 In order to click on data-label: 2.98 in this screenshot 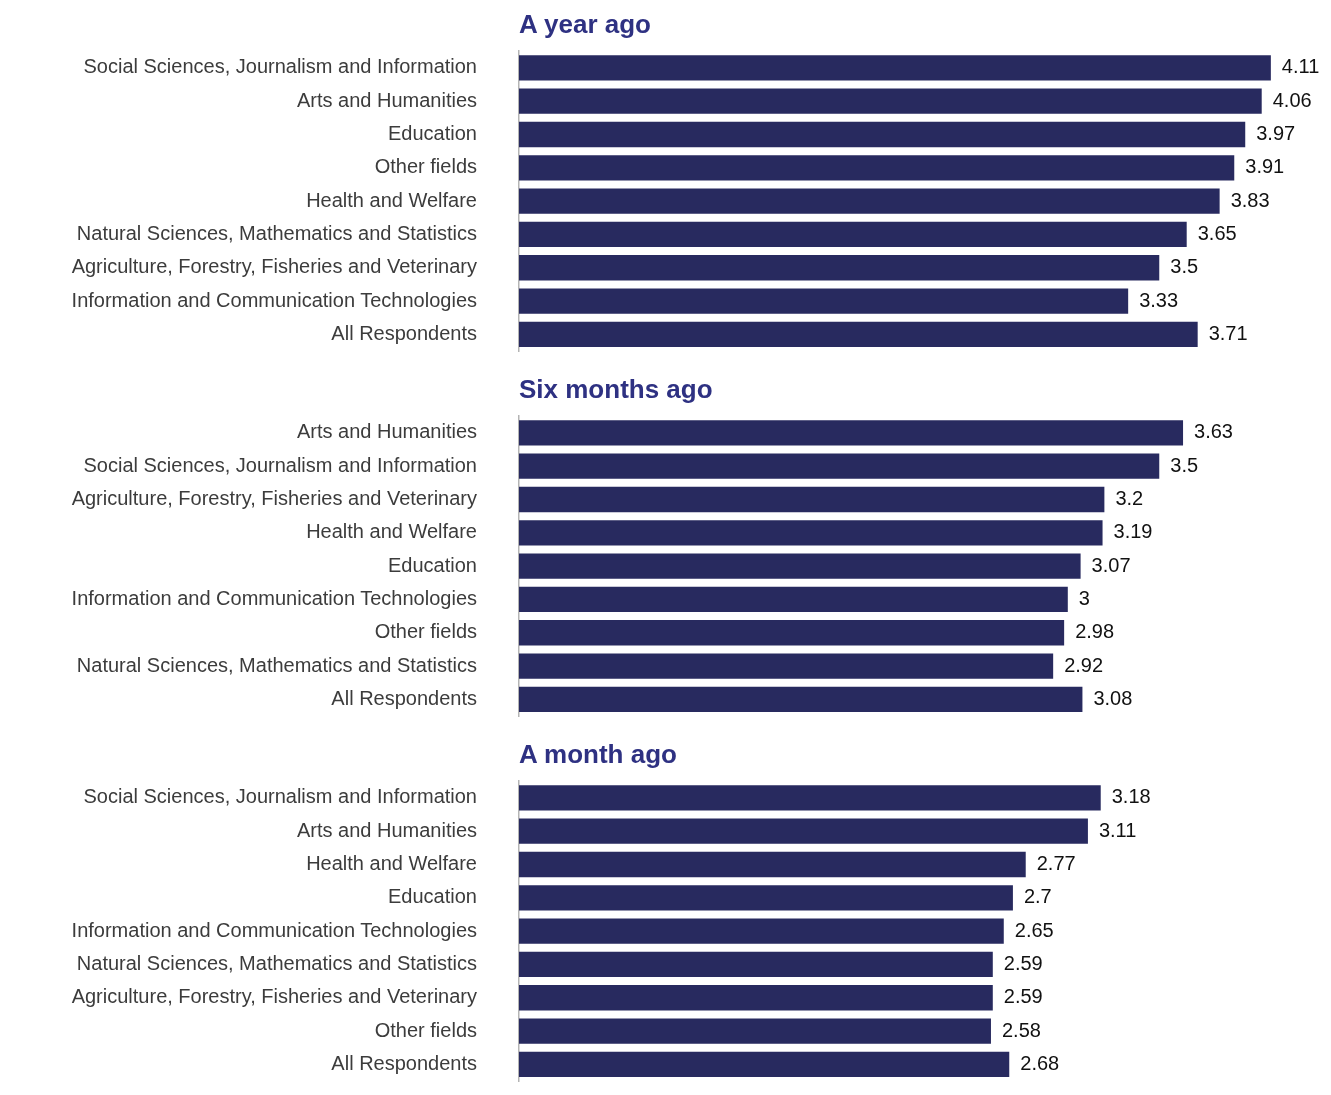, I will do `click(1095, 631)`.